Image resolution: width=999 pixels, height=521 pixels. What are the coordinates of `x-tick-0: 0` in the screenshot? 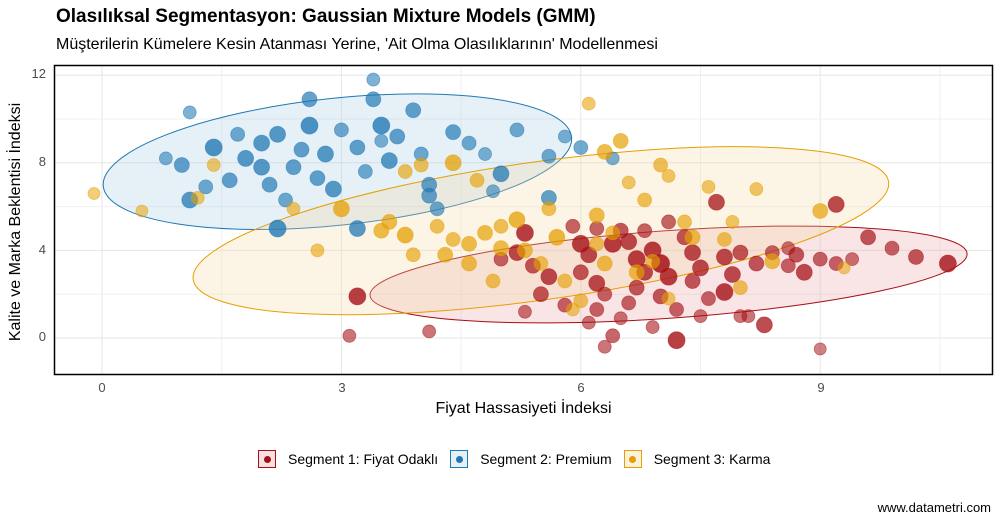 It's located at (102, 387).